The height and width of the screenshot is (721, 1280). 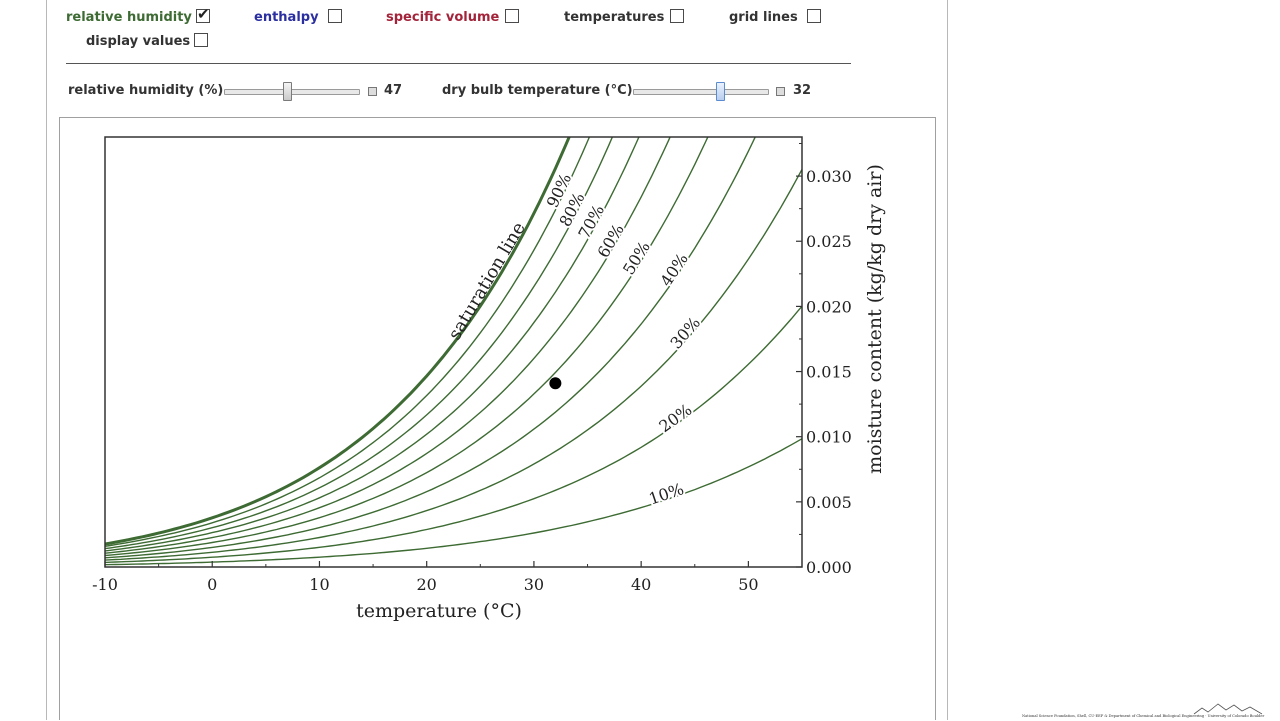 I want to click on display-values-checkbox, so click(x=201, y=40).